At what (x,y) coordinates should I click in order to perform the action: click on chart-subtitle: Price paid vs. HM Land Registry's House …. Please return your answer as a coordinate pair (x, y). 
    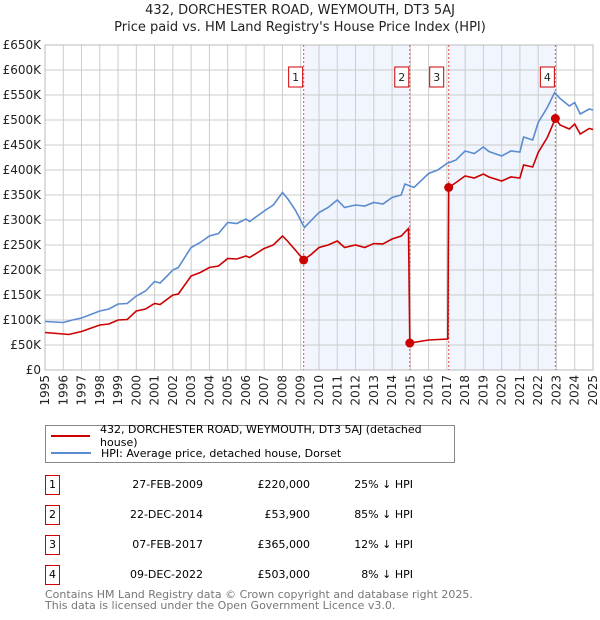
    Looking at the image, I should click on (300, 27).